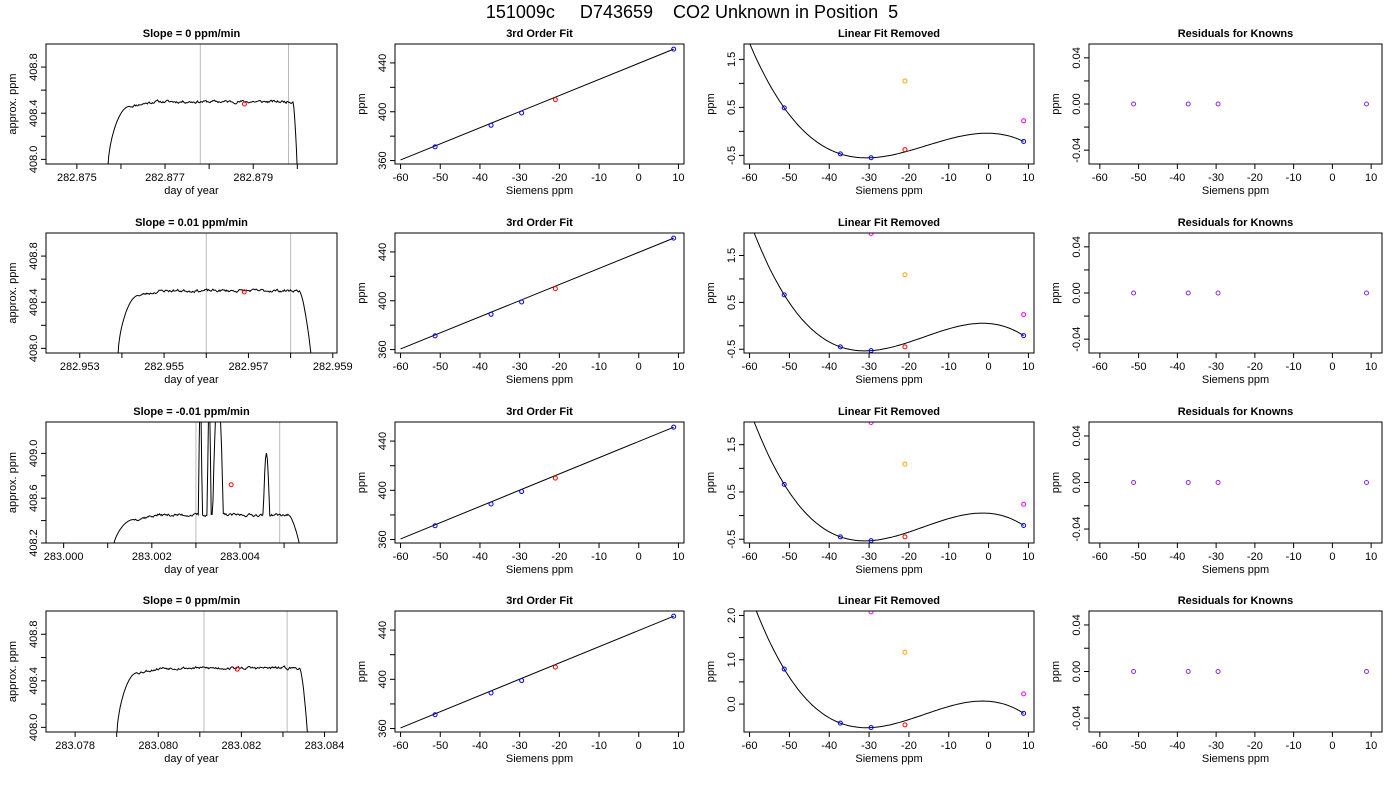 Image resolution: width=1400 pixels, height=800 pixels. I want to click on chart-title: Residuals for Knowns, so click(1236, 34).